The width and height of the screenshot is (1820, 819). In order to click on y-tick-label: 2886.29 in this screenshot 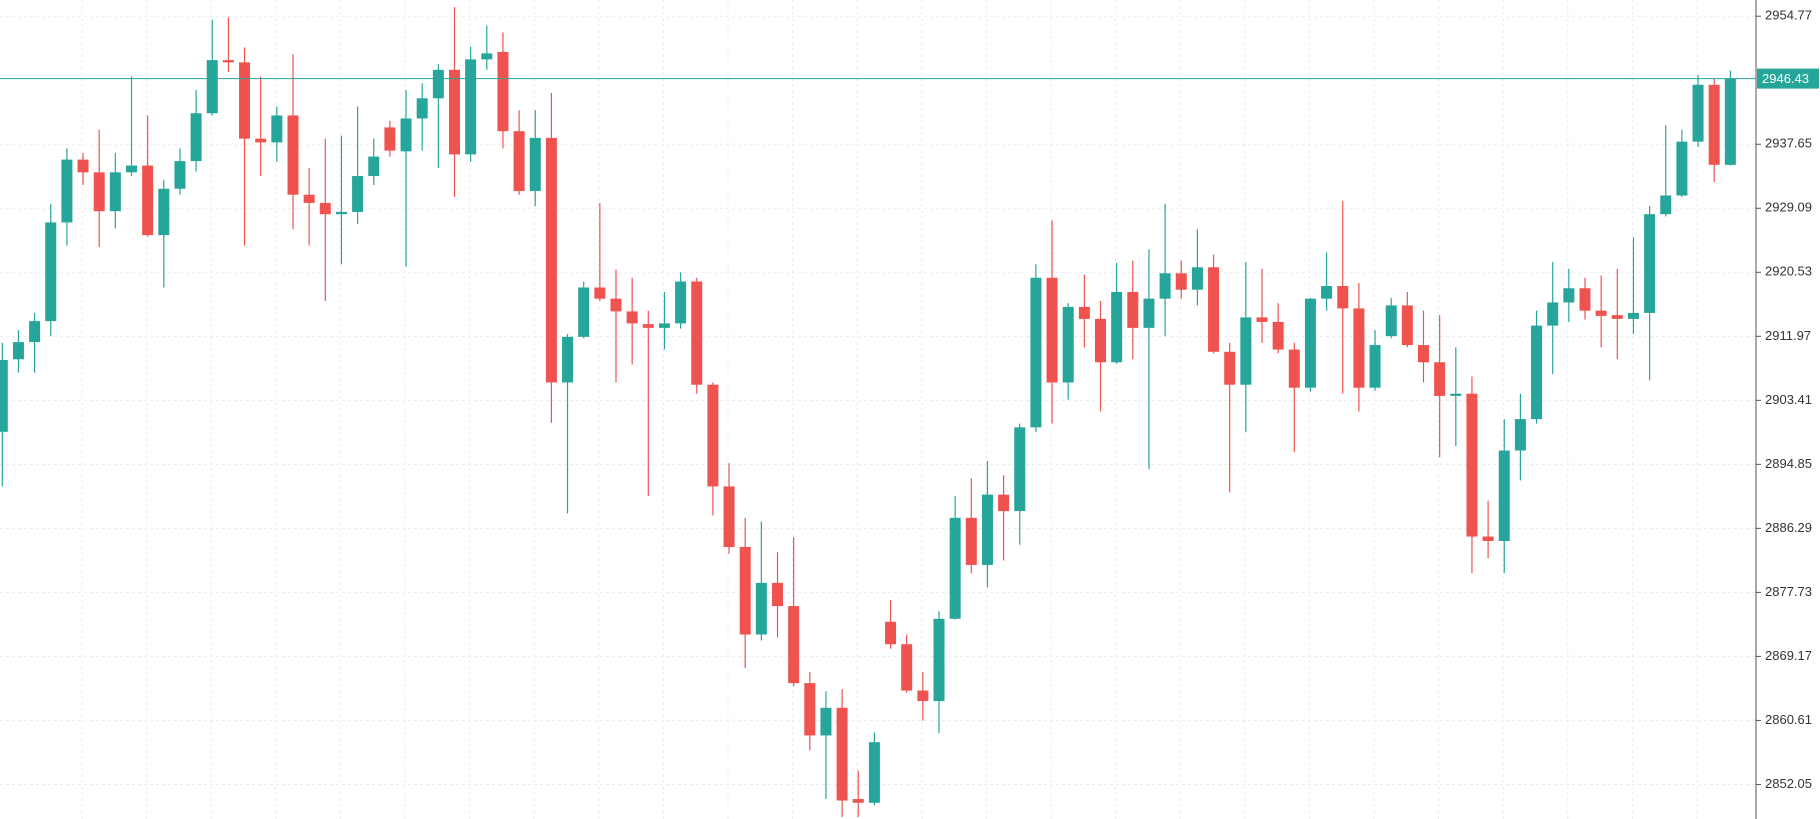, I will do `click(1788, 527)`.